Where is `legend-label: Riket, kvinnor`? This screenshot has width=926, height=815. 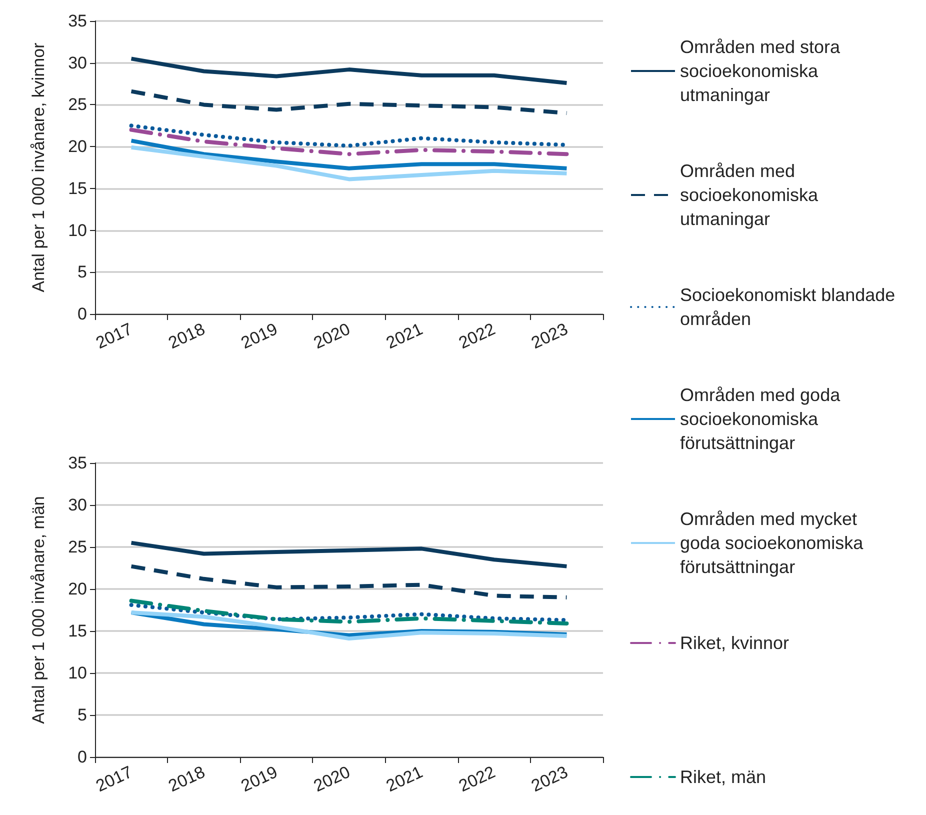 legend-label: Riket, kvinnor is located at coordinates (735, 643).